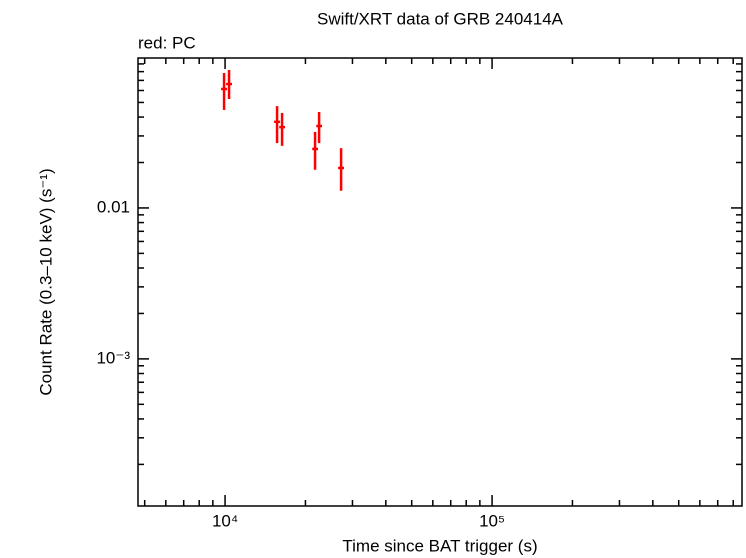 The width and height of the screenshot is (746, 558). What do you see at coordinates (113, 357) in the screenshot?
I see `y-tick-label: 10⁻³` at bounding box center [113, 357].